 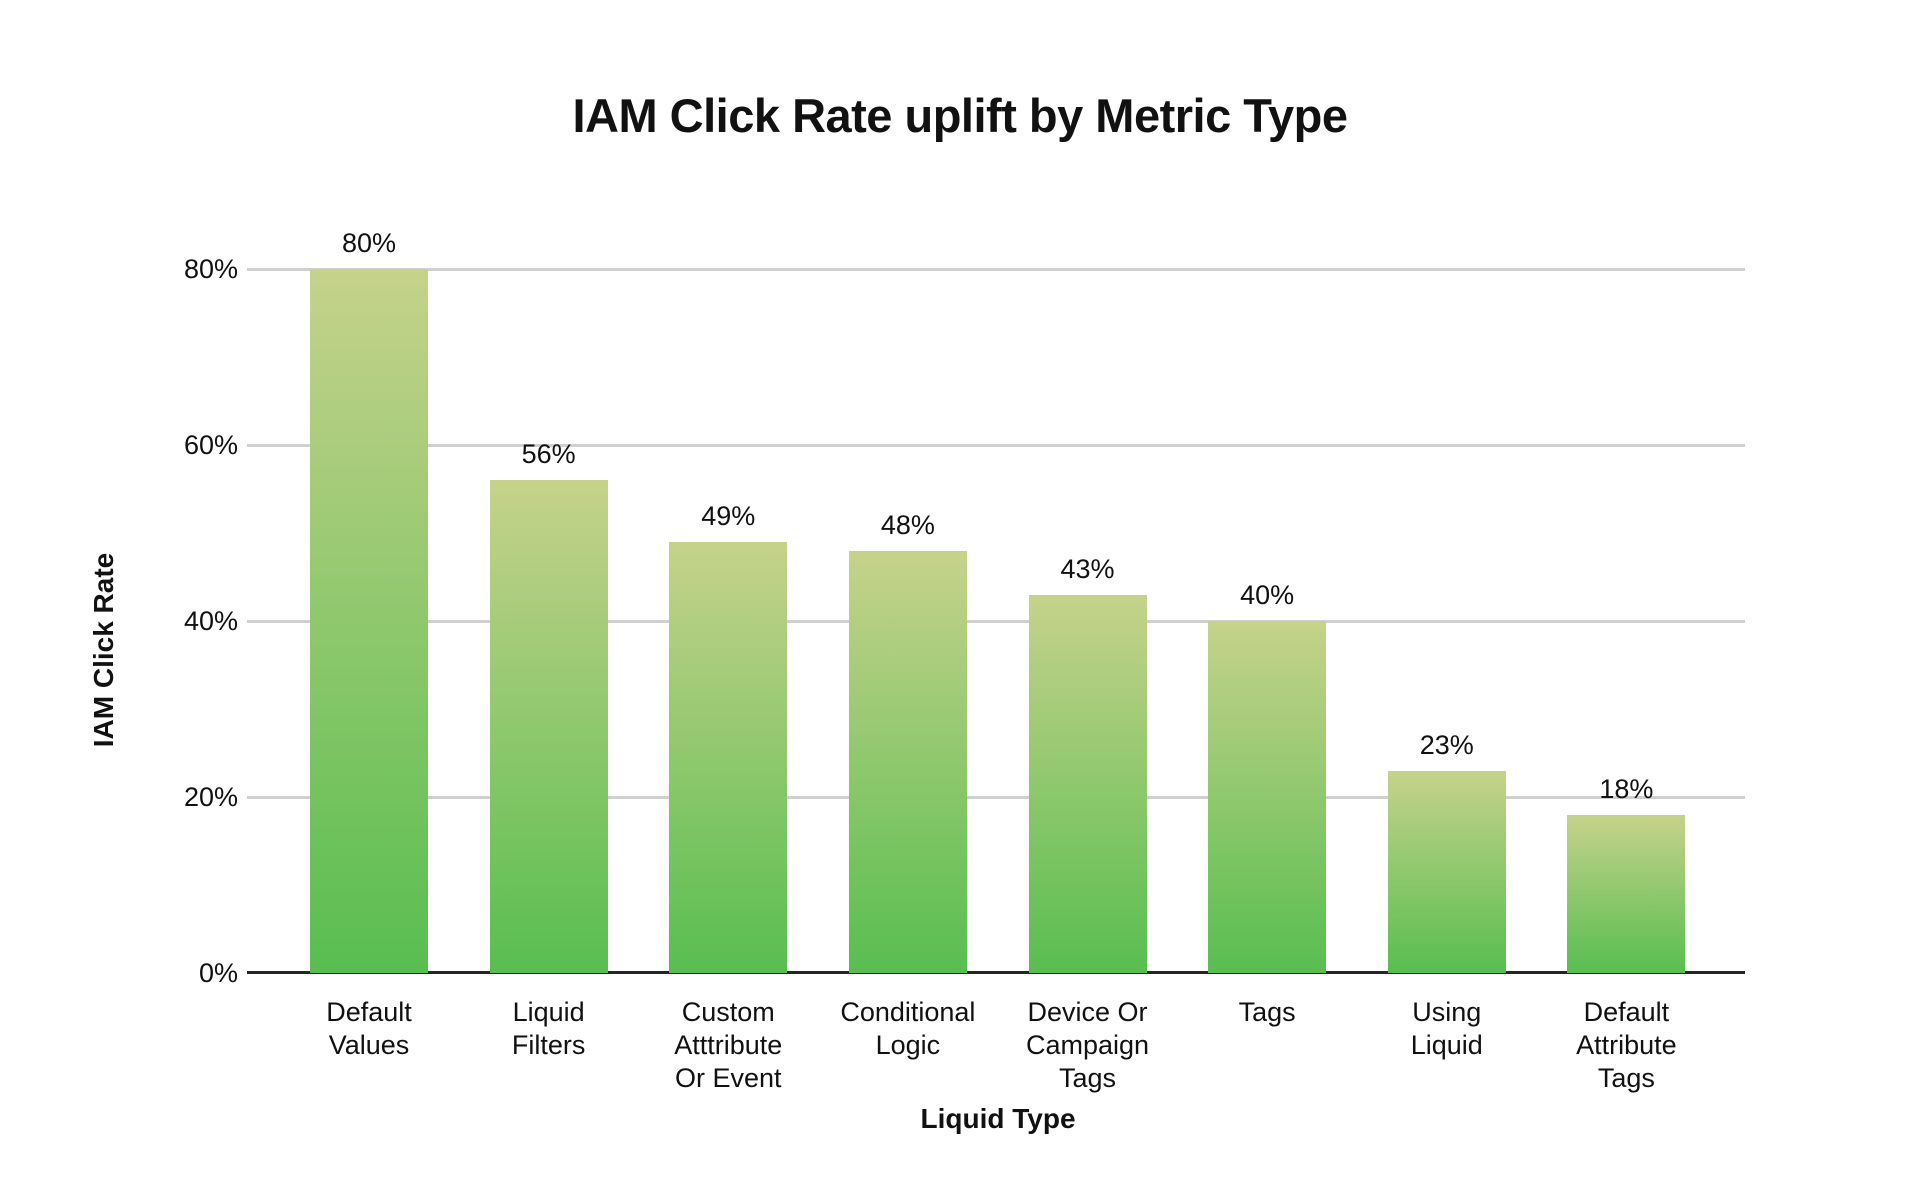 I want to click on x-tick-label-line: Campaign, so click(x=1087, y=1045).